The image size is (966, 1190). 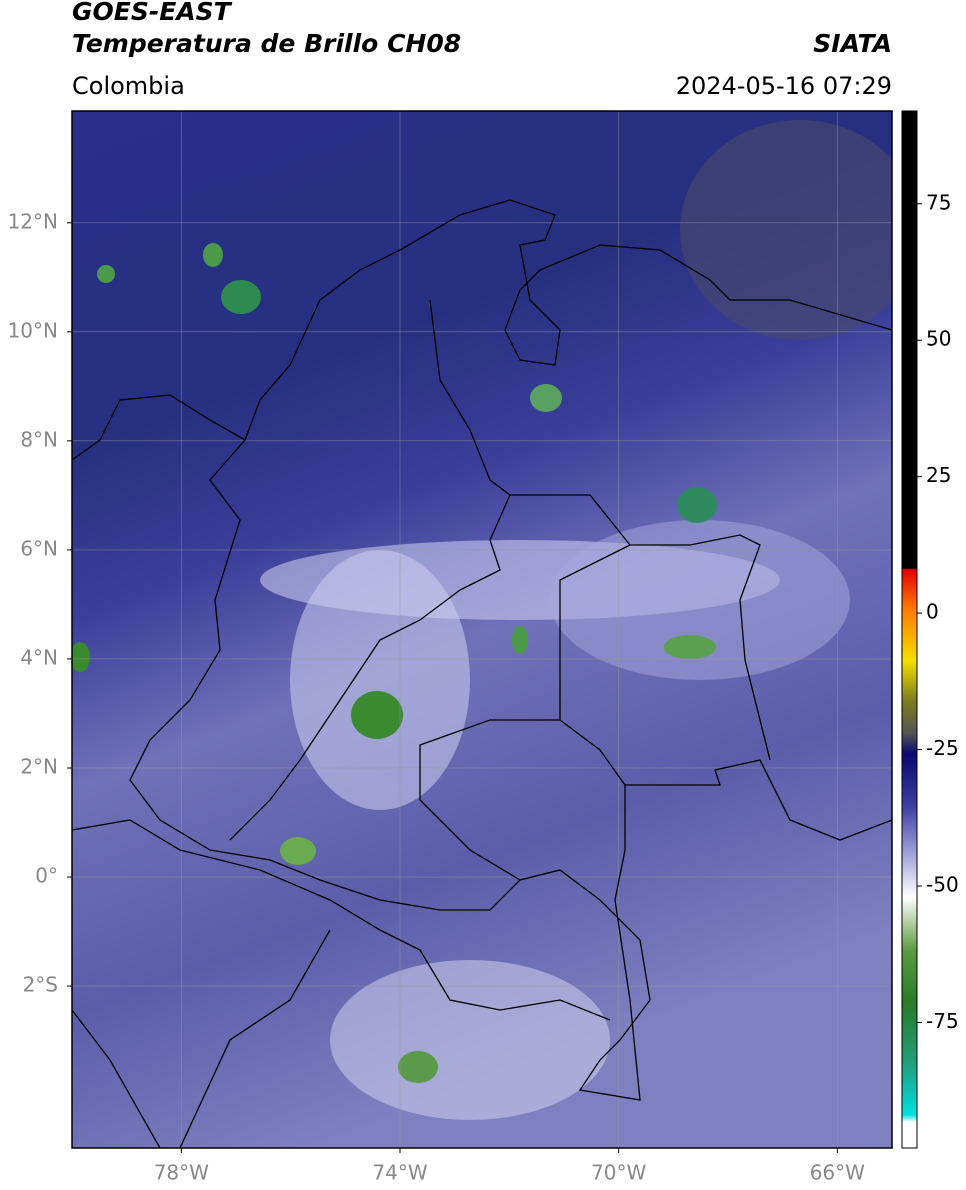 What do you see at coordinates (152, 13) in the screenshot?
I see `title-line-1: GOES-EAST` at bounding box center [152, 13].